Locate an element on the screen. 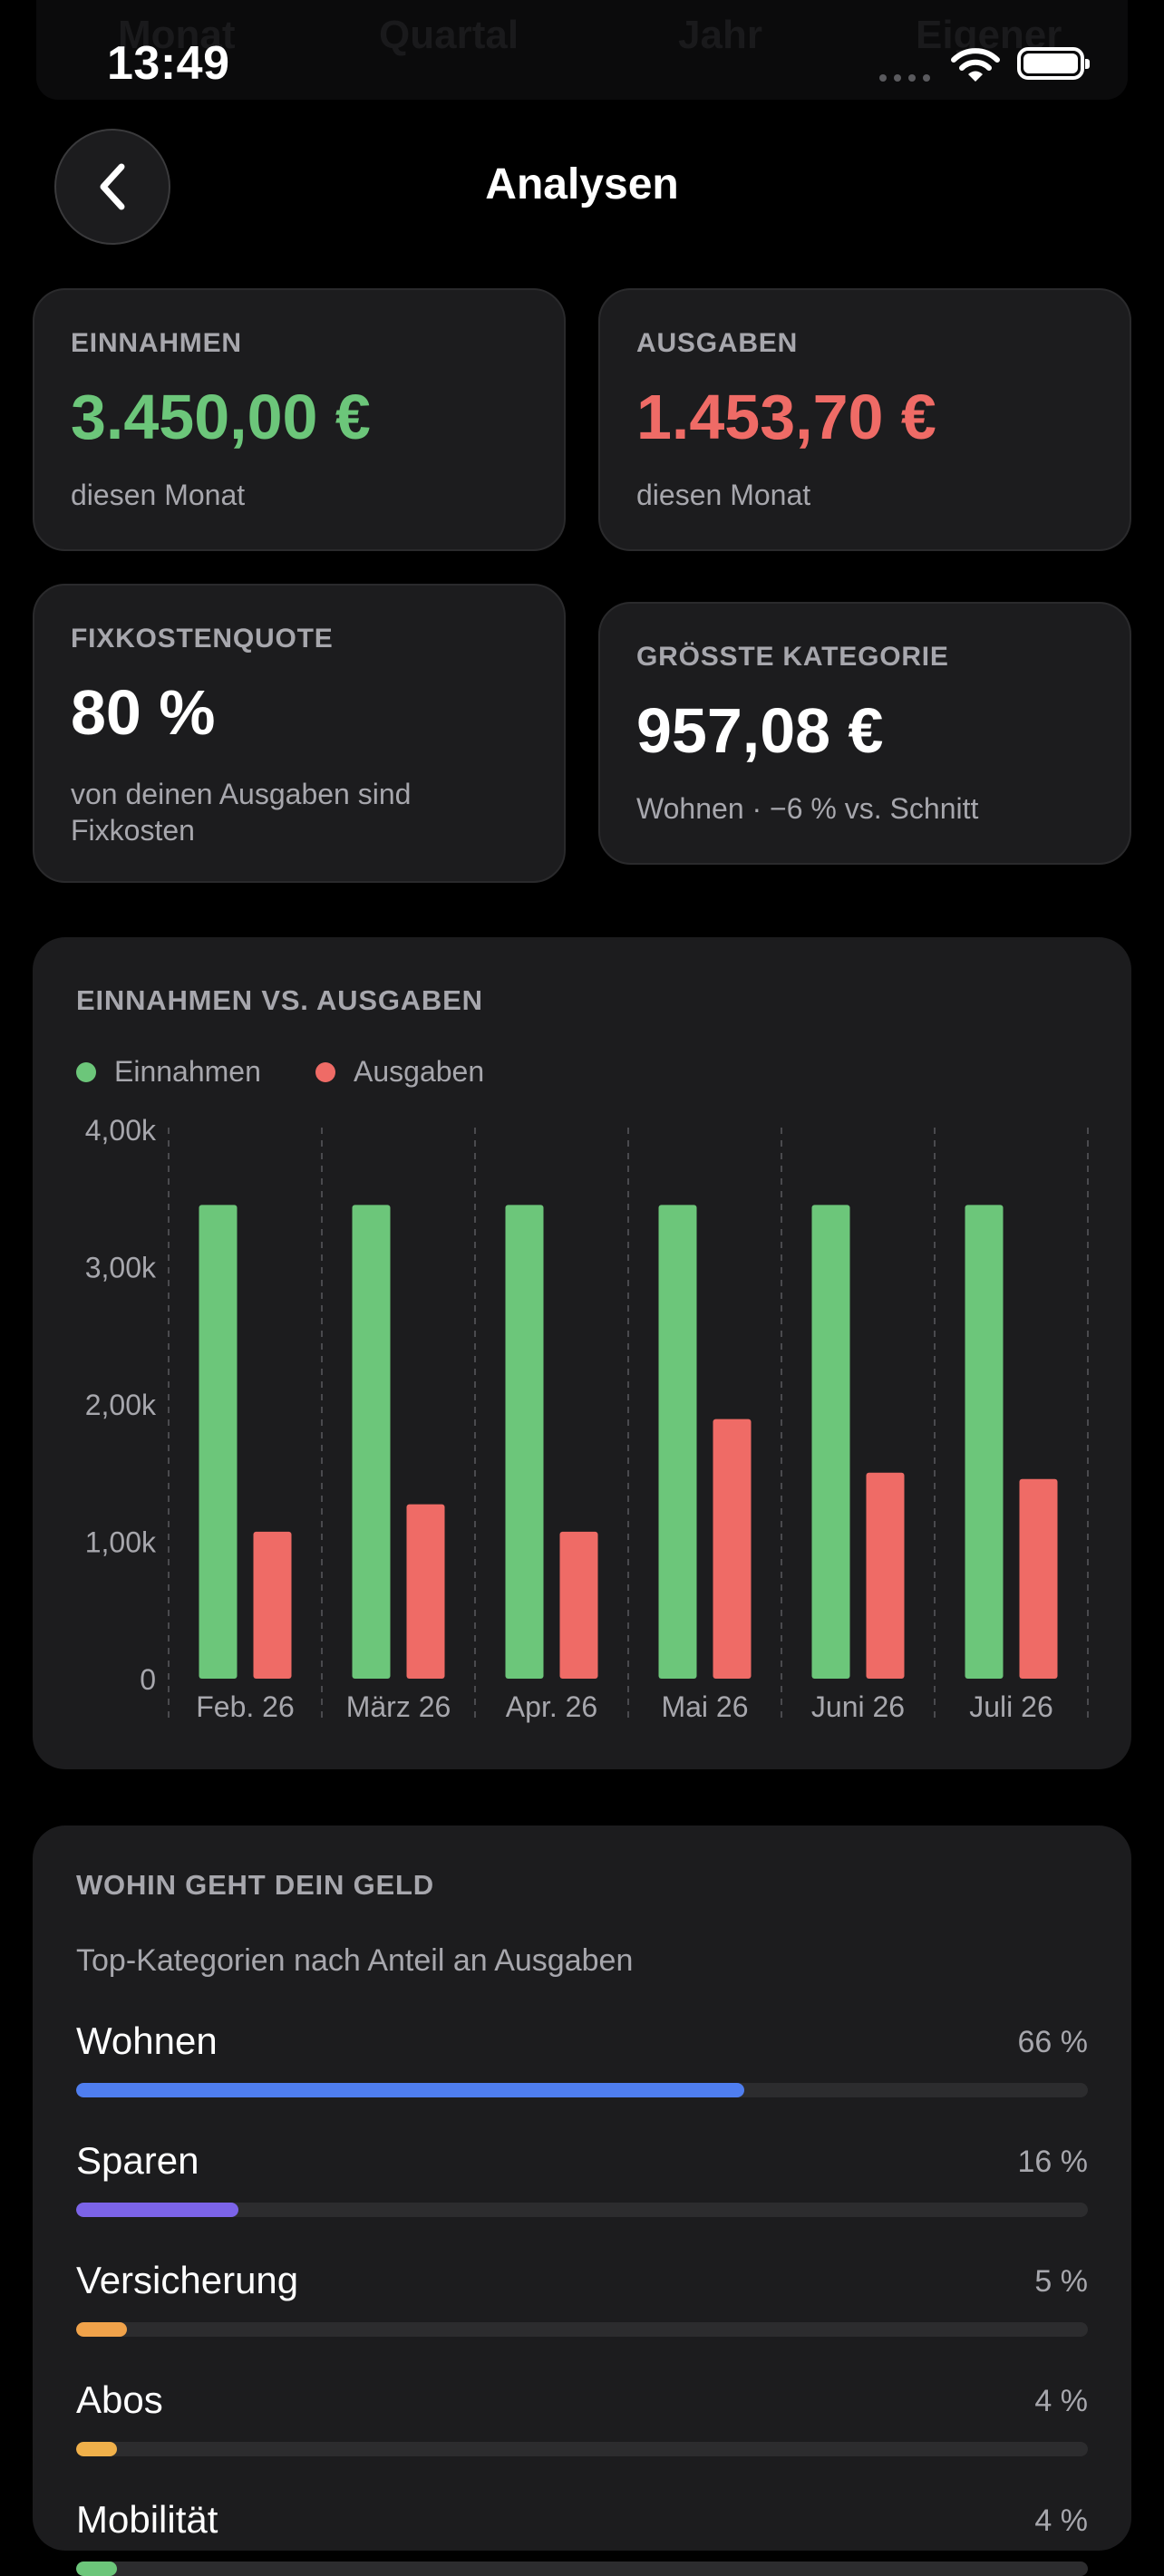 This screenshot has width=1164, height=2576. expenses-card: AUSGABEN 1.453,70 € diesen Monat is located at coordinates (864, 419).